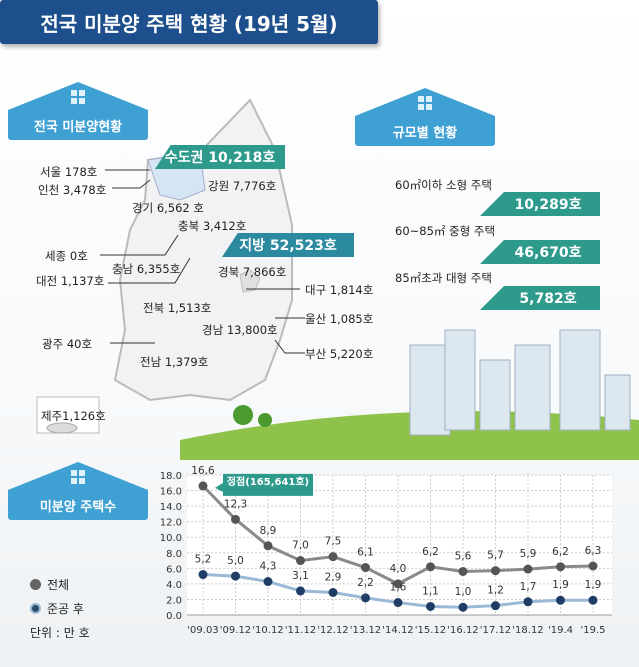 The height and width of the screenshot is (667, 639). I want to click on x-tick-label: '09.03, so click(202, 630).